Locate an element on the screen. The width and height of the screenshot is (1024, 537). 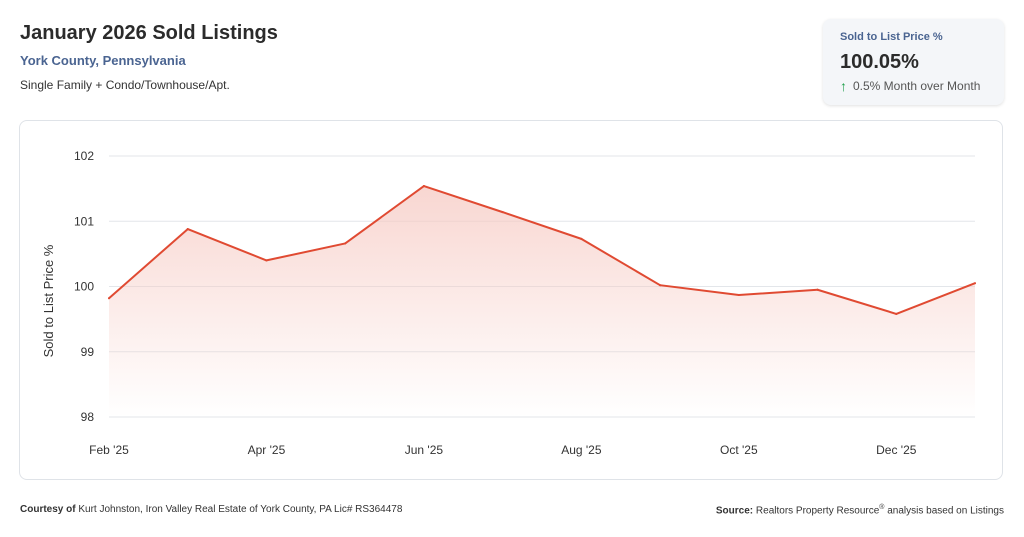
courtesy-label: Courtesy of is located at coordinates (48, 509).